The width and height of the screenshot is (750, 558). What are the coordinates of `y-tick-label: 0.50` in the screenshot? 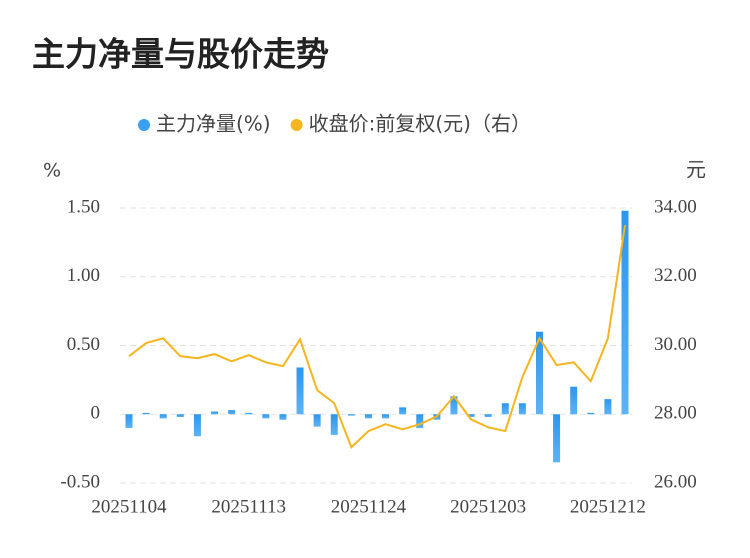 It's located at (83, 344).